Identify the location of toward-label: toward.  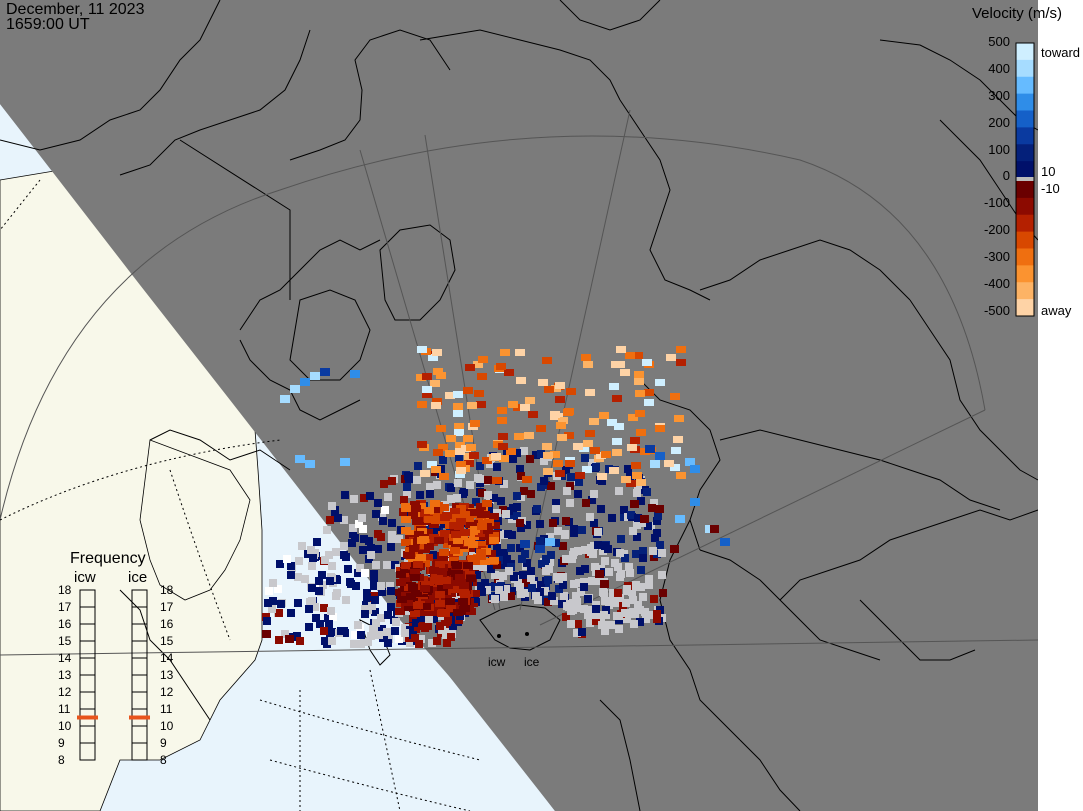
(1061, 52).